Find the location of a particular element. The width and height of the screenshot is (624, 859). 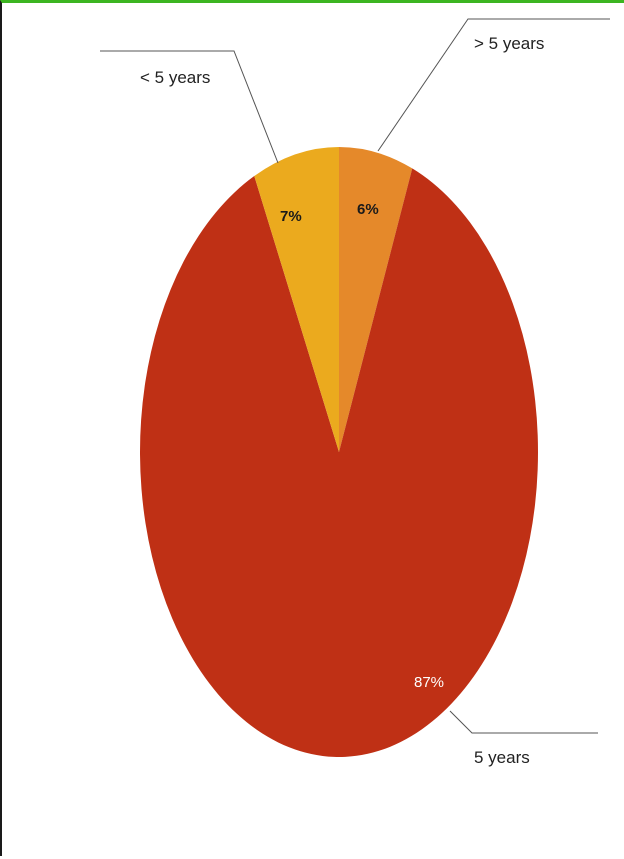

leader-line-gt5 is located at coordinates (493, 85).